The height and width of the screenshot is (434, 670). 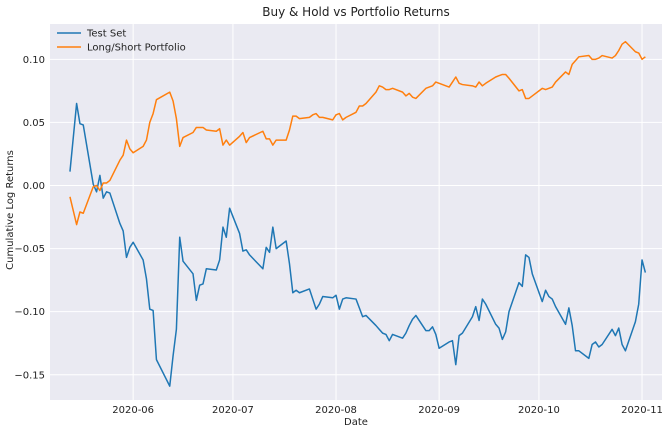 I want to click on y-tick-label: −0.15, so click(x=29, y=375).